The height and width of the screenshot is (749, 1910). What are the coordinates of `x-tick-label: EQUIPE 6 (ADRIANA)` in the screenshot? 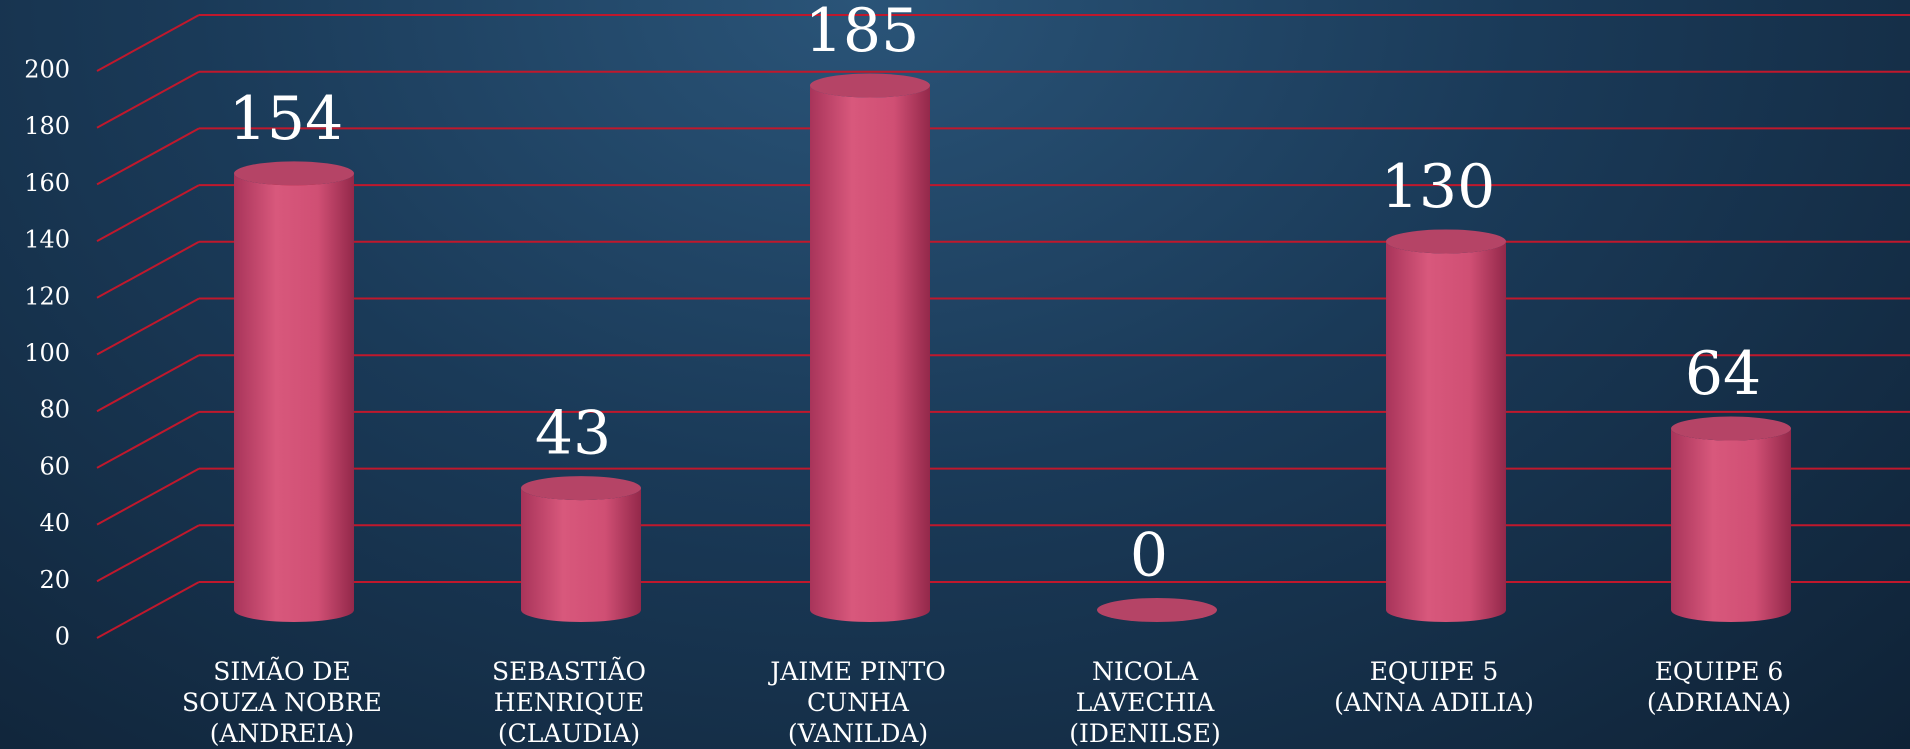 It's located at (1719, 687).